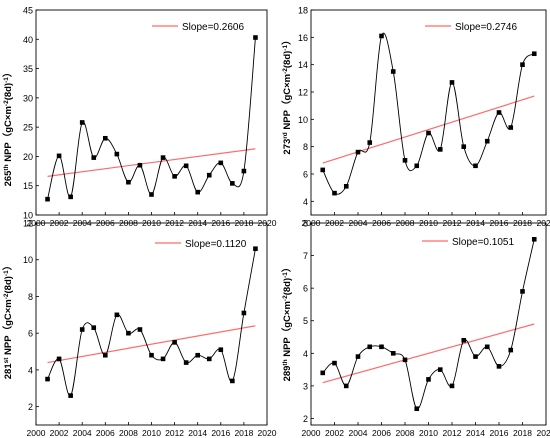 This screenshot has height=438, width=550. I want to click on y-tick-label: 30, so click(28, 98).